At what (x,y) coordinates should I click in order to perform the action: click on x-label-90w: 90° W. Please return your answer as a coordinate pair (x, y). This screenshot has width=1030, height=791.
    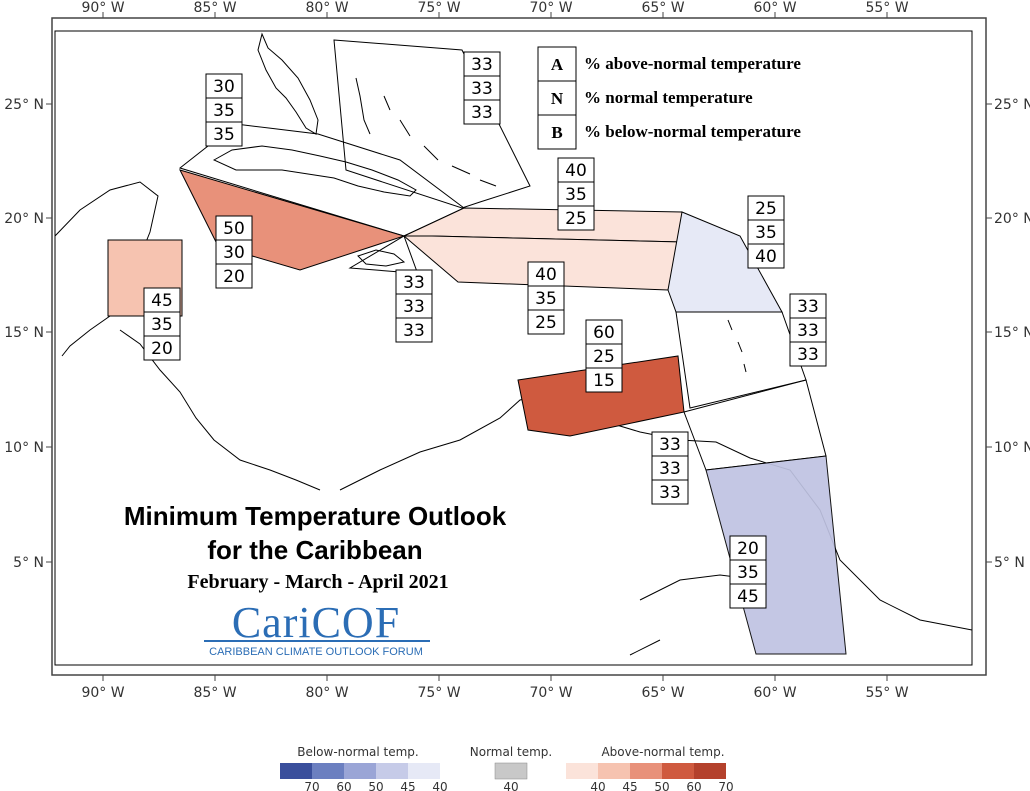
    Looking at the image, I should click on (102, 8).